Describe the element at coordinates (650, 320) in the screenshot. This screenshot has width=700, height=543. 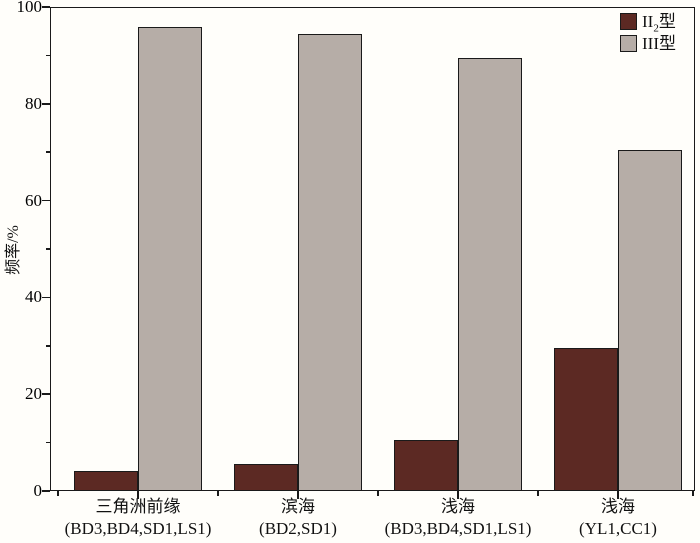
I see `bar-III型-group4` at that location.